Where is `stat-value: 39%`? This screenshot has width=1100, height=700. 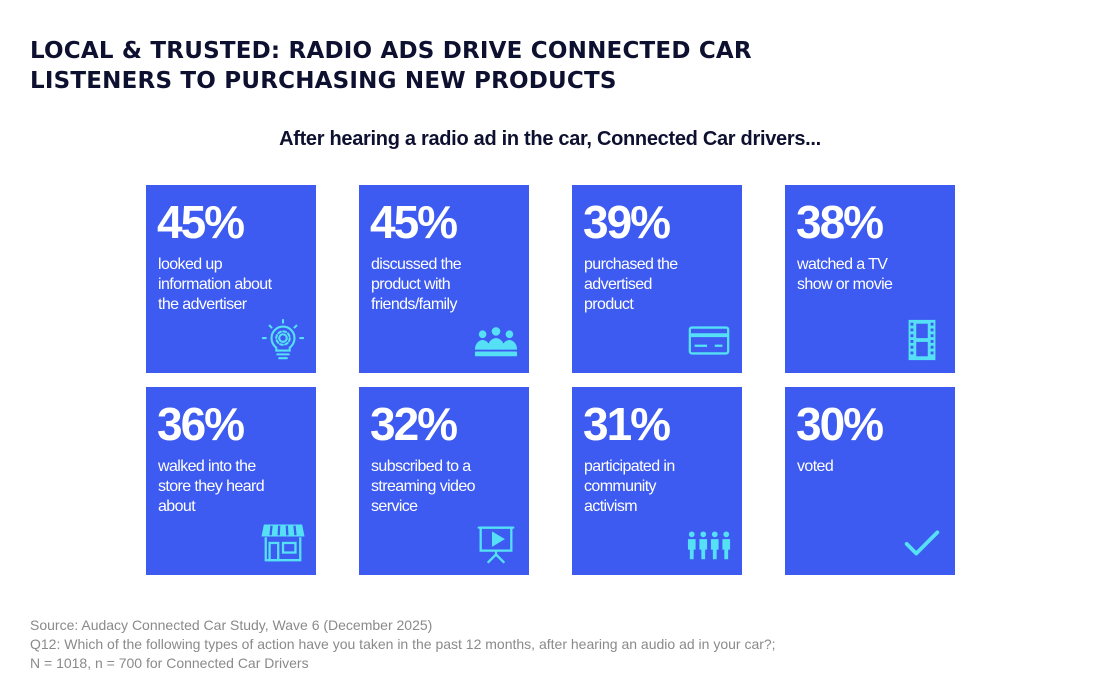 stat-value: 39% is located at coordinates (627, 222).